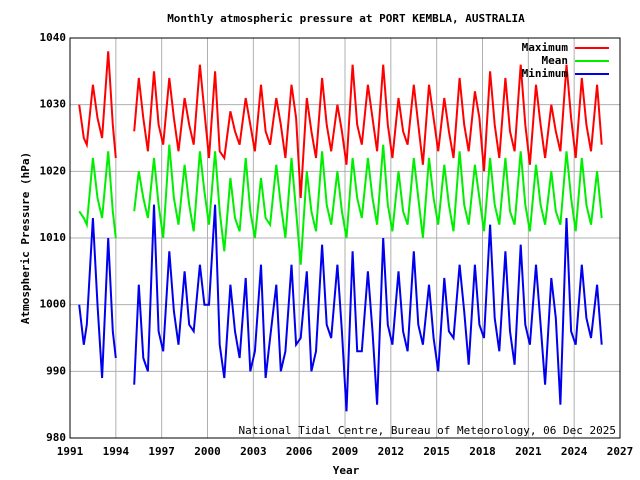 The image size is (640, 480). Describe the element at coordinates (56, 437) in the screenshot. I see `y-tick-label: 980` at that location.